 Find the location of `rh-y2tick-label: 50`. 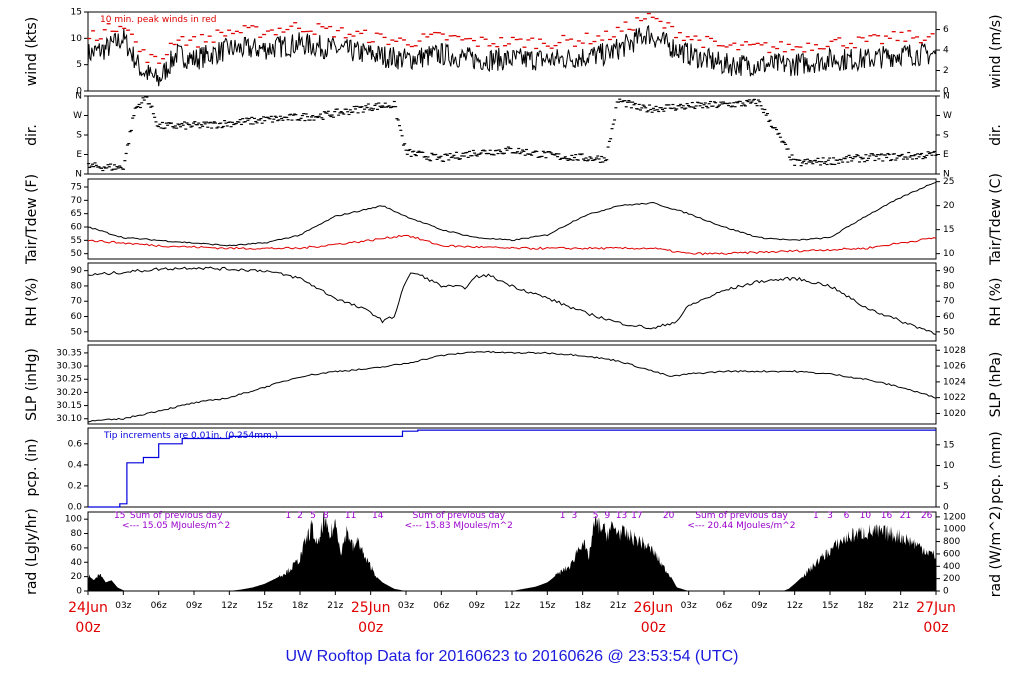

rh-y2tick-label: 50 is located at coordinates (949, 332).